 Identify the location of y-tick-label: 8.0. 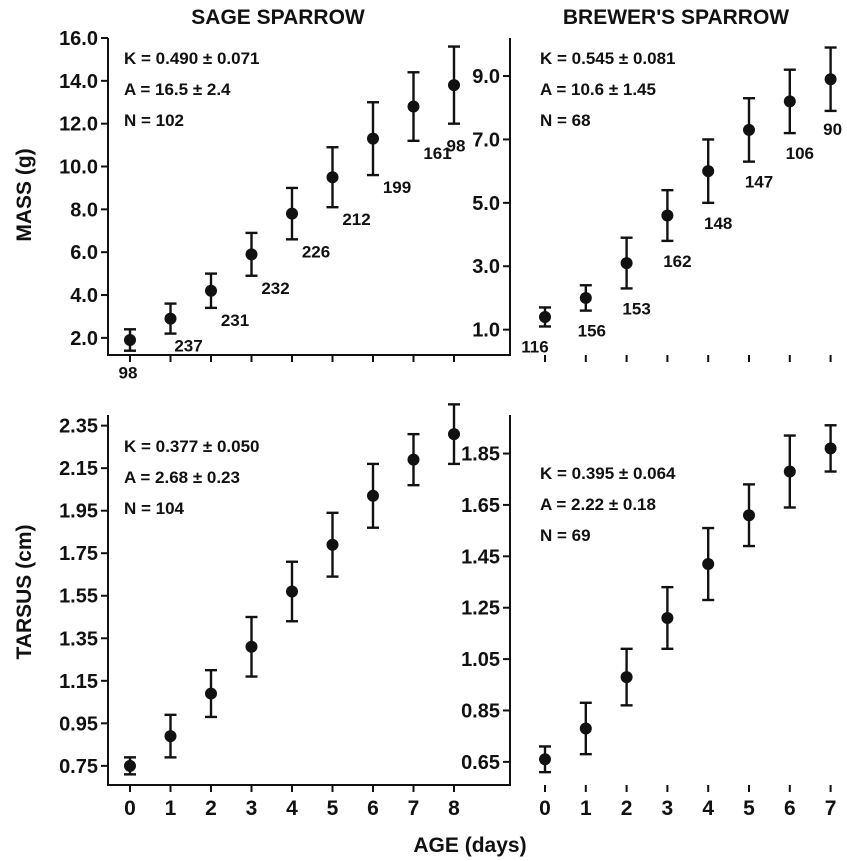
(84, 210).